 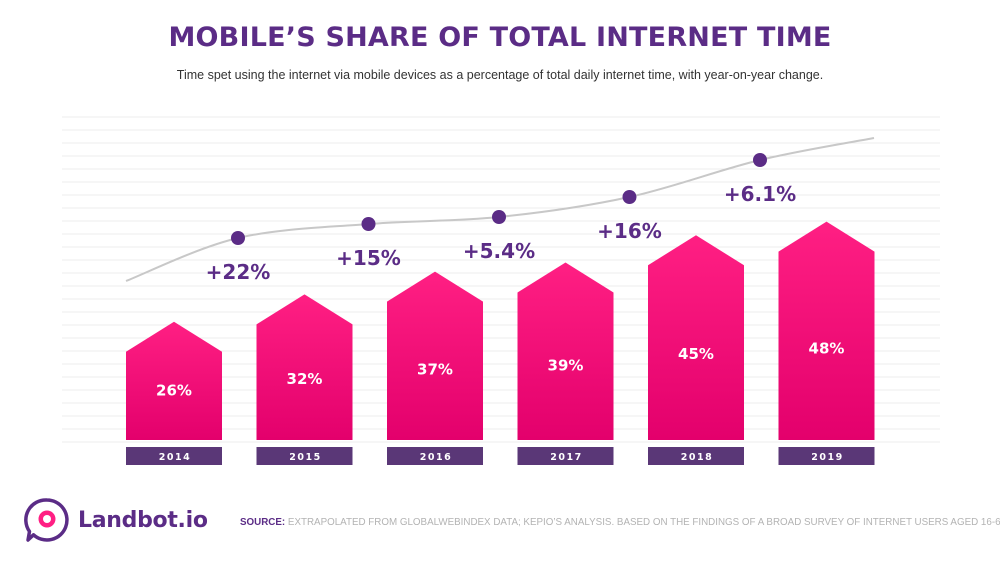 What do you see at coordinates (629, 231) in the screenshot?
I see `yoy-change-label: +16%` at bounding box center [629, 231].